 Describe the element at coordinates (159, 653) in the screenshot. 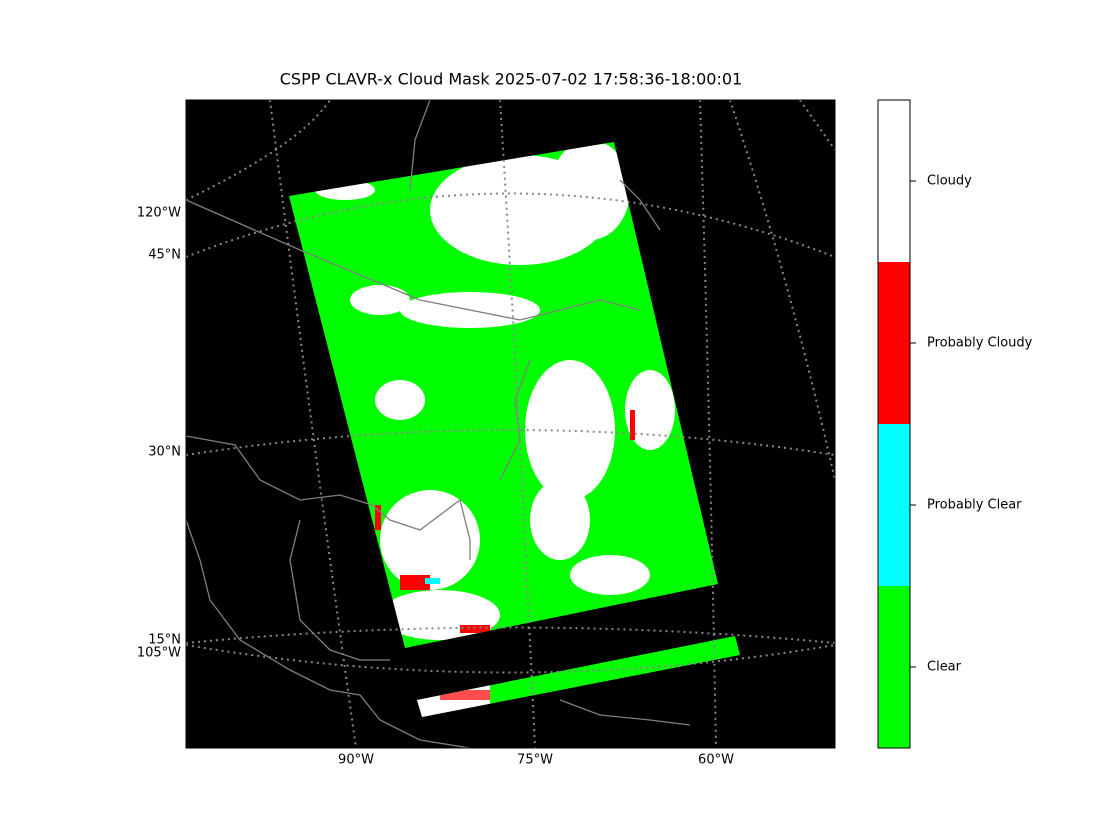

I see `map-label: 105°W` at that location.